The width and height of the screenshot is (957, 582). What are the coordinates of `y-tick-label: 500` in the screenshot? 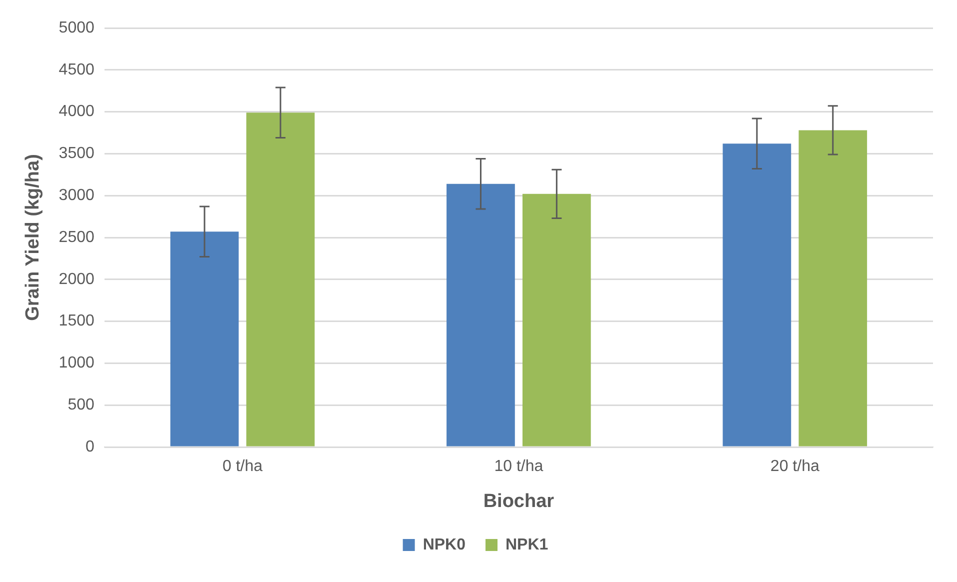 It's located at (81, 405).